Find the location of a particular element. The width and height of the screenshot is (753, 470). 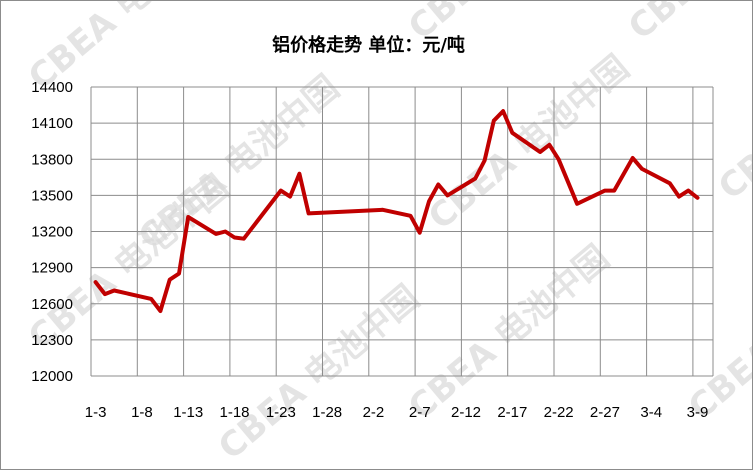

x-tick-label: 2-22 is located at coordinates (559, 412).